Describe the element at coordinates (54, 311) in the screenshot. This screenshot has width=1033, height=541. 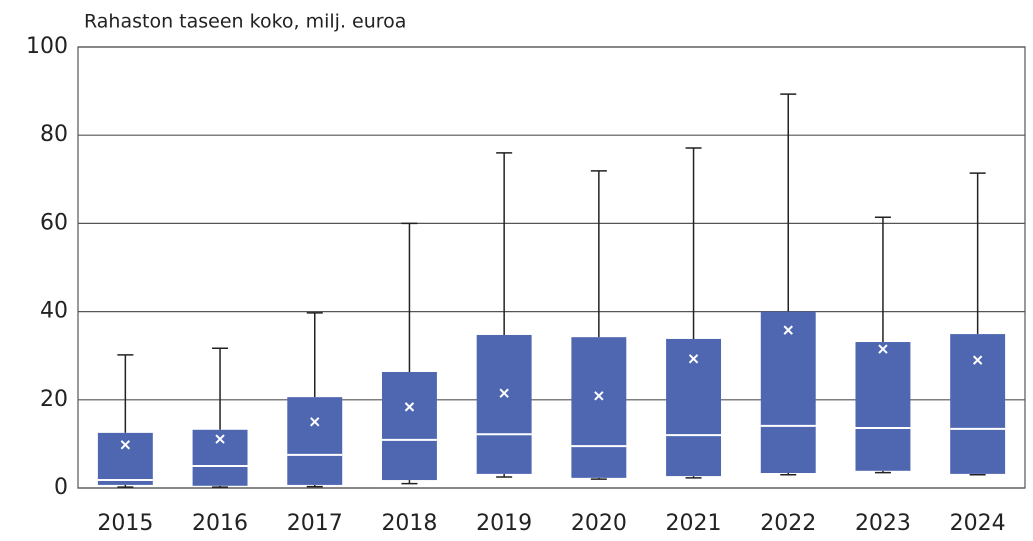
I see `y-tick-label: 40` at that location.